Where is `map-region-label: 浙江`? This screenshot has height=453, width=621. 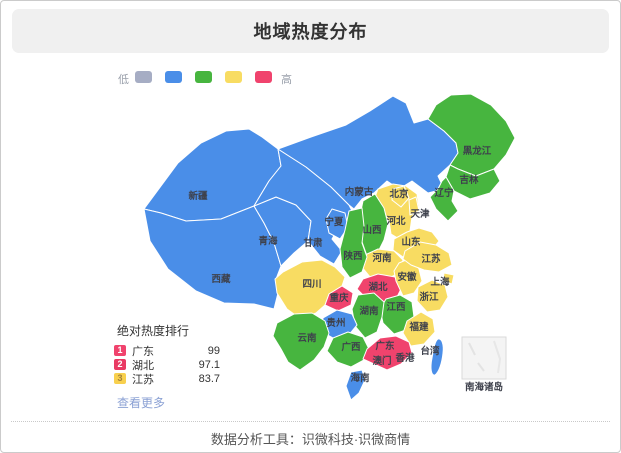 map-region-label: 浙江 is located at coordinates (429, 297).